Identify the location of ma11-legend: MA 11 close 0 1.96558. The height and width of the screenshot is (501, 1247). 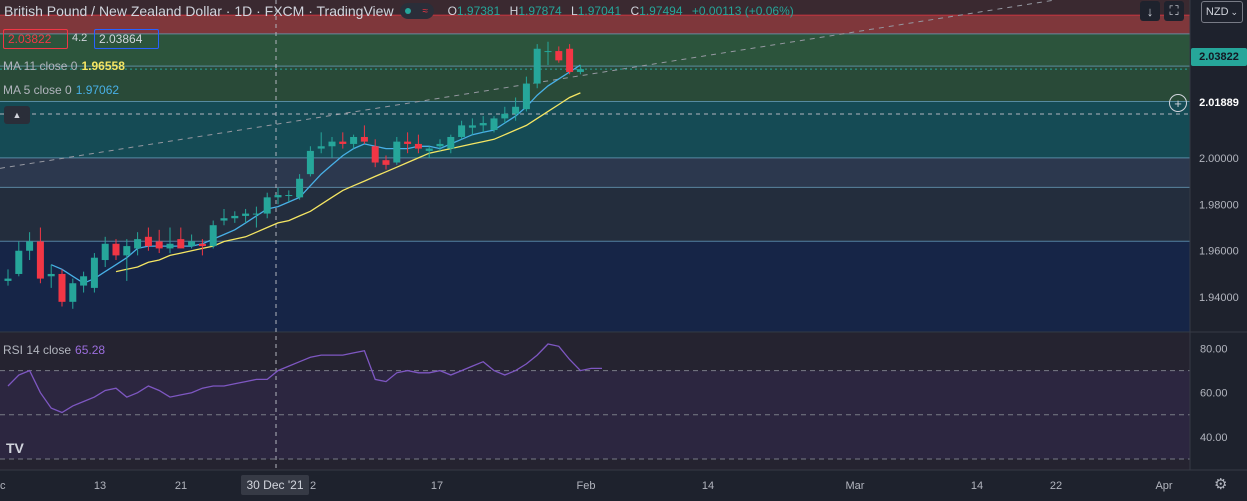
(64, 66).